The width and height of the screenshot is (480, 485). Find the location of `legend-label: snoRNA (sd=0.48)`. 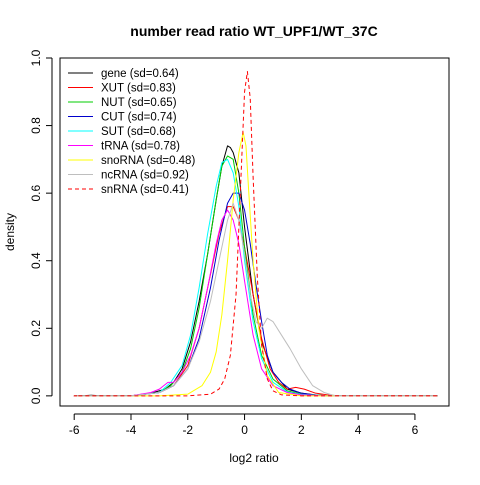

legend-label: snoRNA (sd=0.48) is located at coordinates (148, 161).